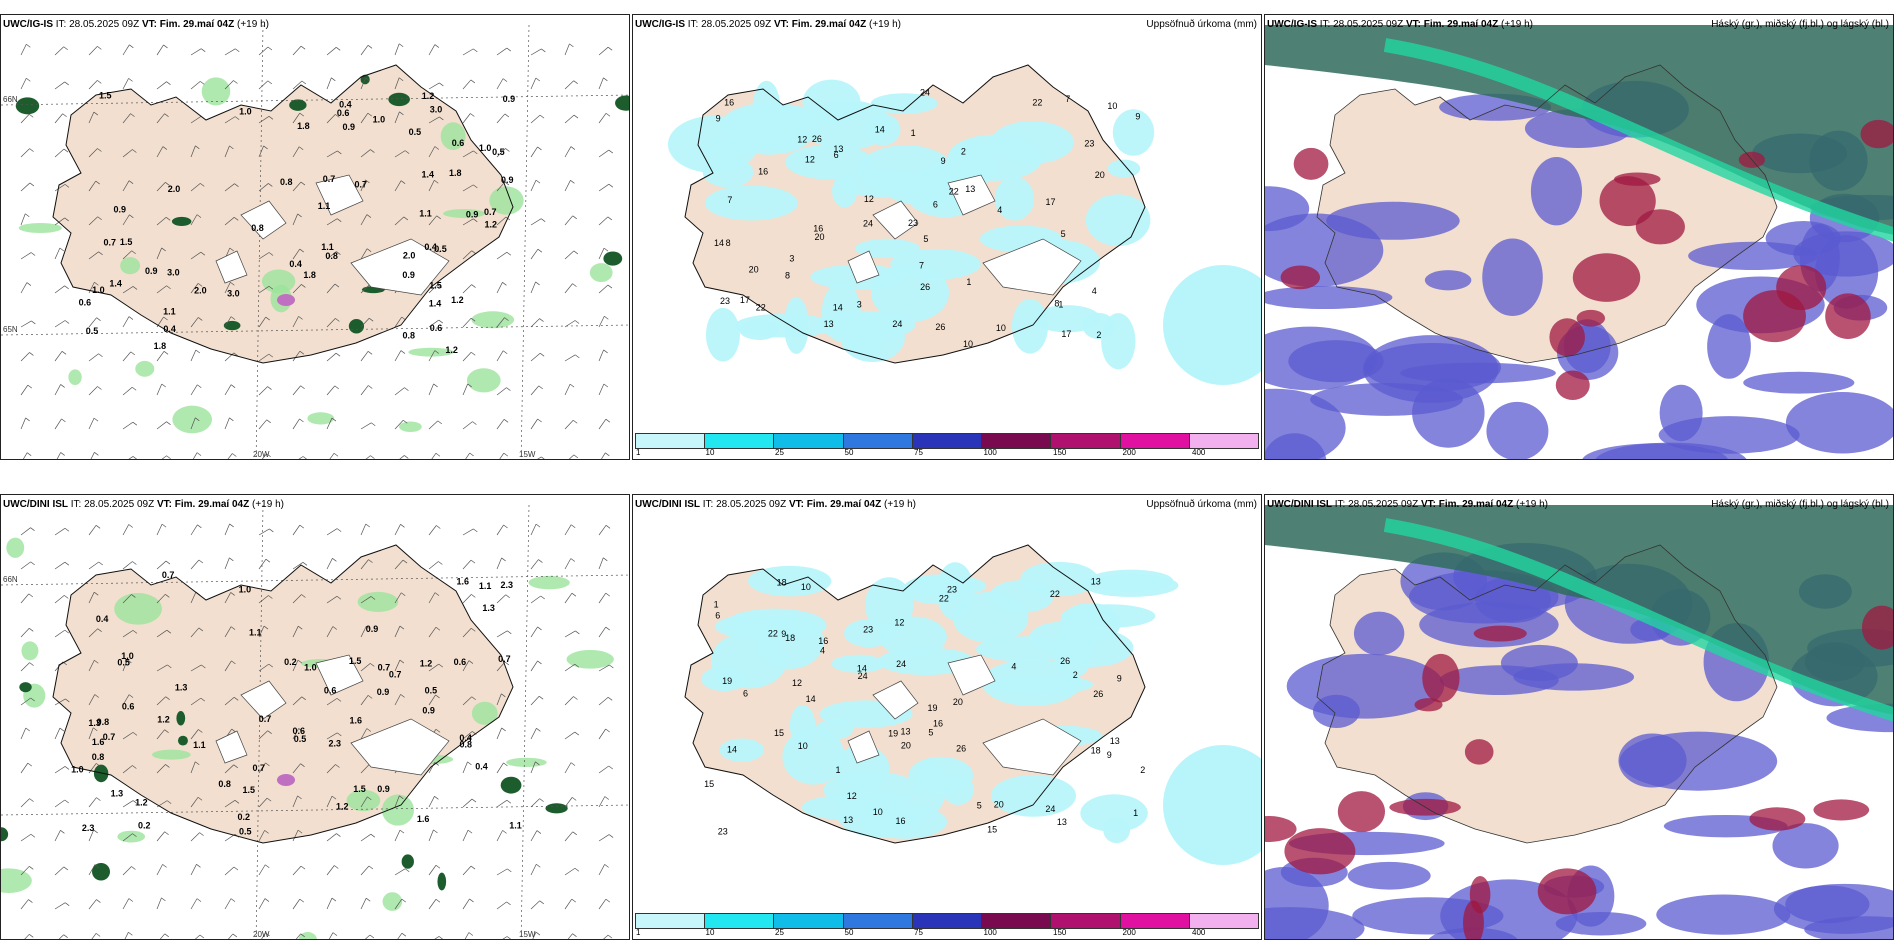  Describe the element at coordinates (918, 932) in the screenshot. I see `colorbar-tick: 75` at that location.